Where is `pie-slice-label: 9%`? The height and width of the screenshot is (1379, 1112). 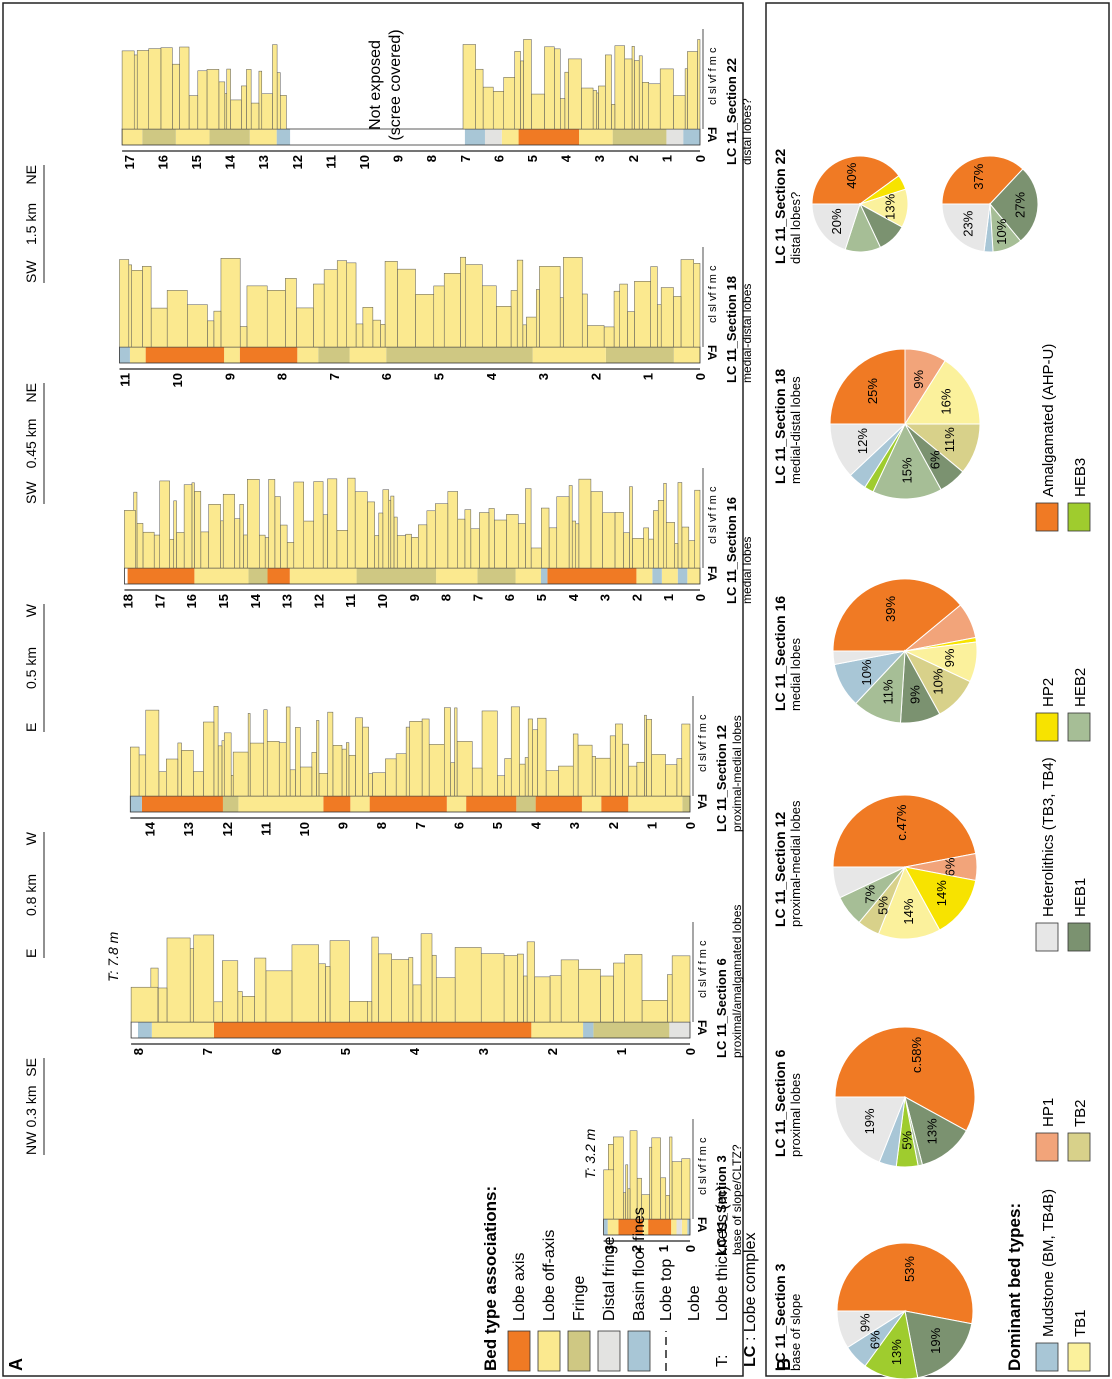 pie-slice-label: 9% is located at coordinates (918, 379).